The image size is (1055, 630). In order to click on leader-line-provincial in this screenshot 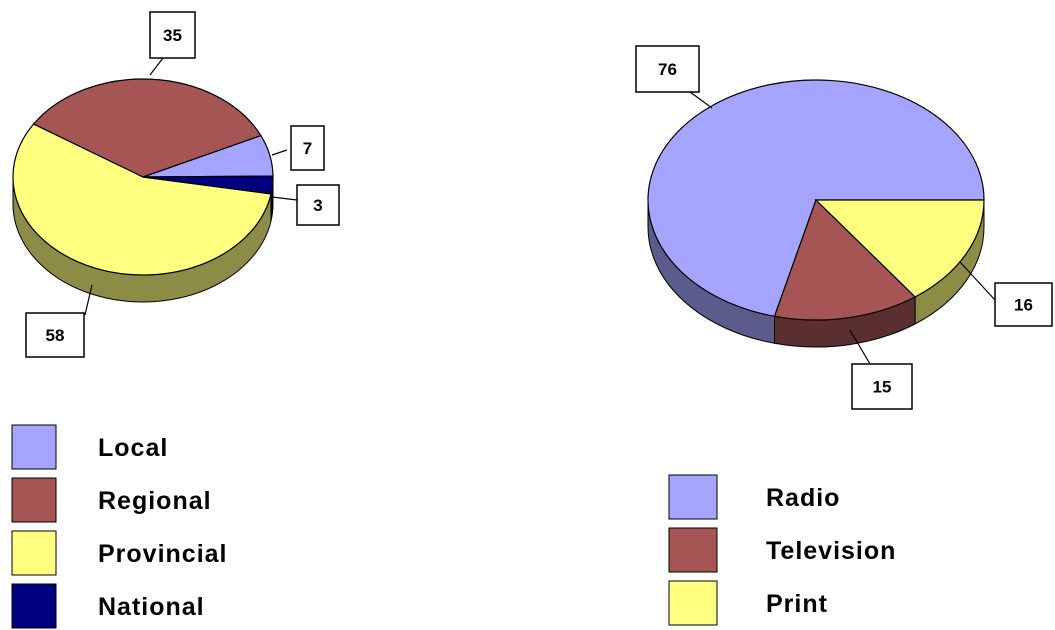, I will do `click(88, 300)`.